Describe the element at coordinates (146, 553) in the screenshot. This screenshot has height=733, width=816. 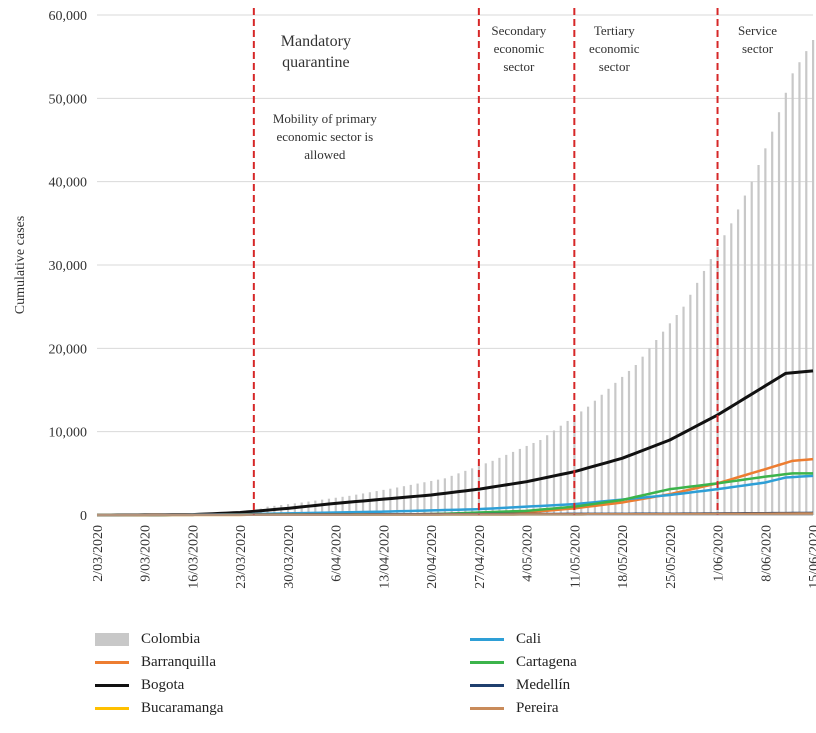
I see `x-tick-label: 9/03/2020` at that location.